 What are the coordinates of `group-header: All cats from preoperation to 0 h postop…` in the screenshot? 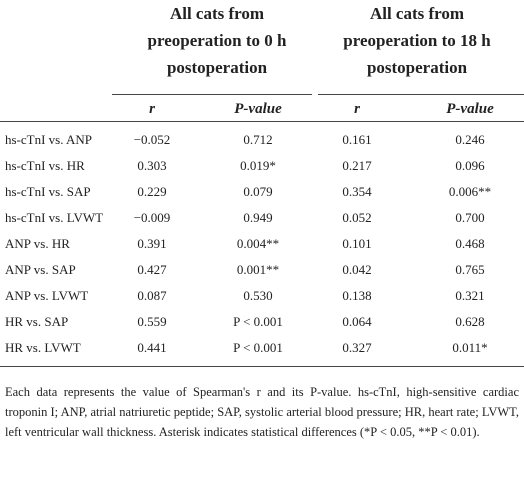 It's located at (217, 40).